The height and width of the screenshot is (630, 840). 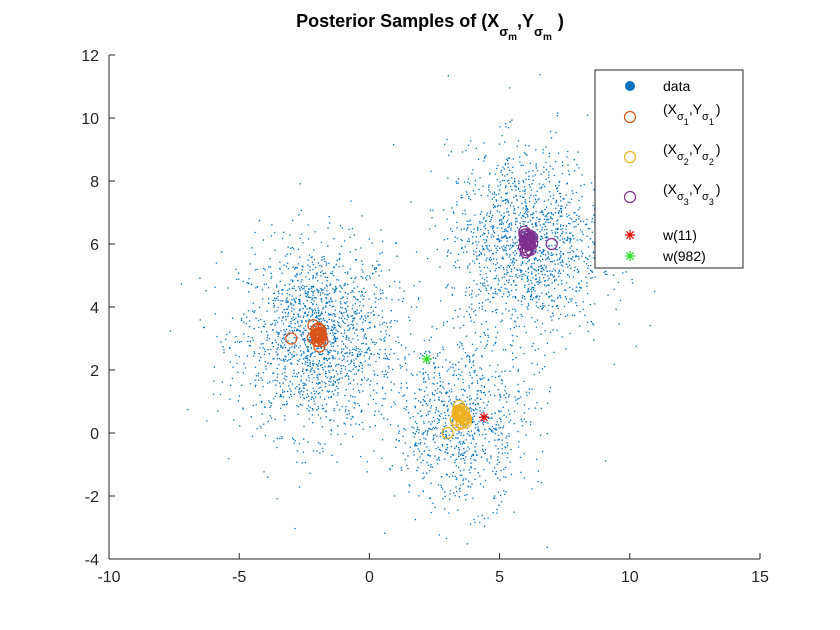 What do you see at coordinates (676, 86) in the screenshot?
I see `legend-data-label: data` at bounding box center [676, 86].